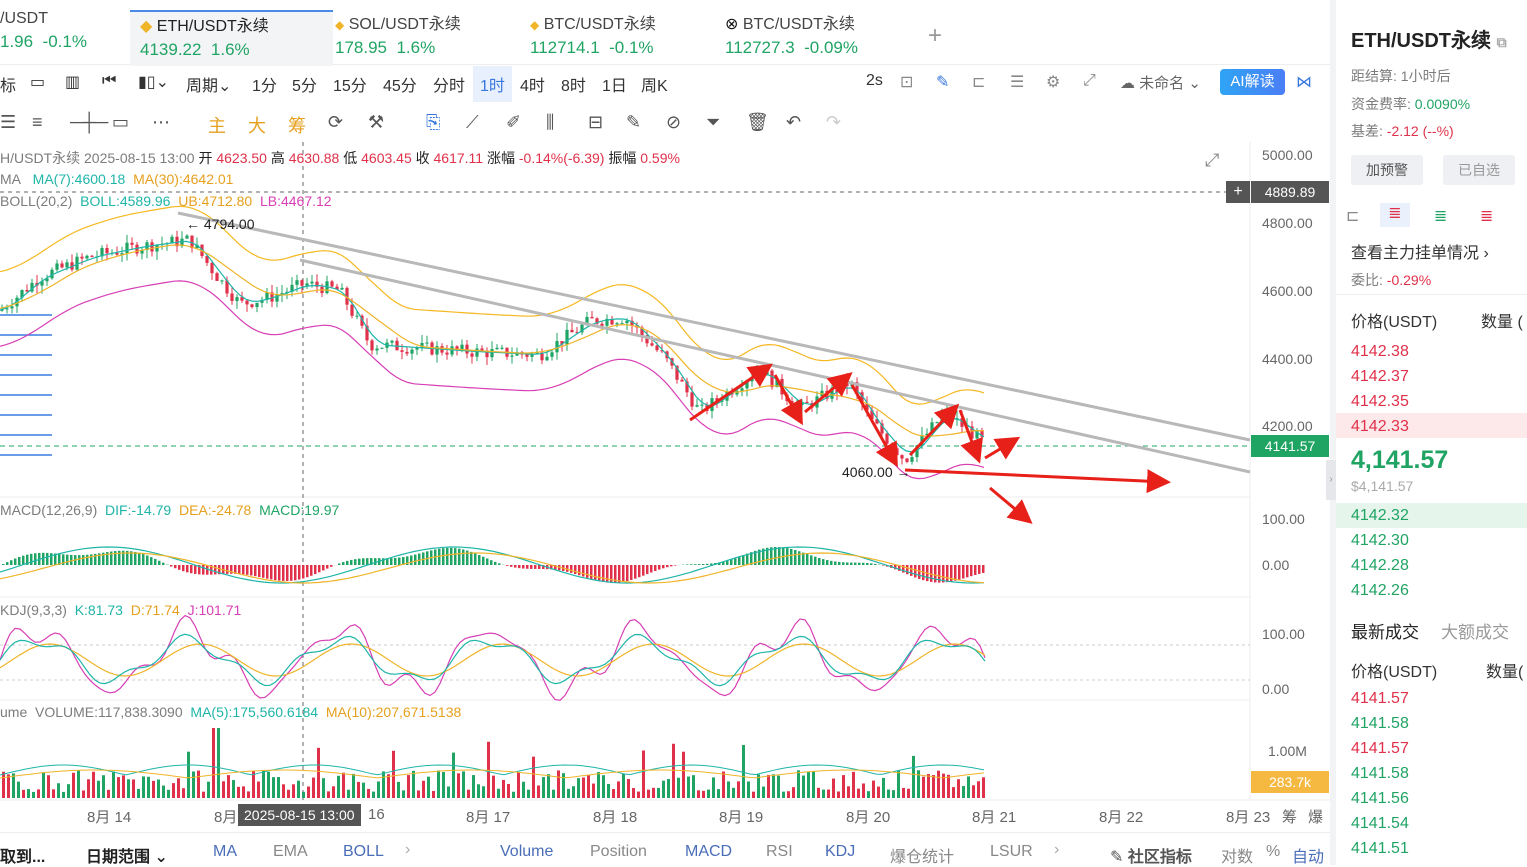 This screenshot has height=867, width=1527. I want to click on bid-price: 4142.26, so click(1380, 591).